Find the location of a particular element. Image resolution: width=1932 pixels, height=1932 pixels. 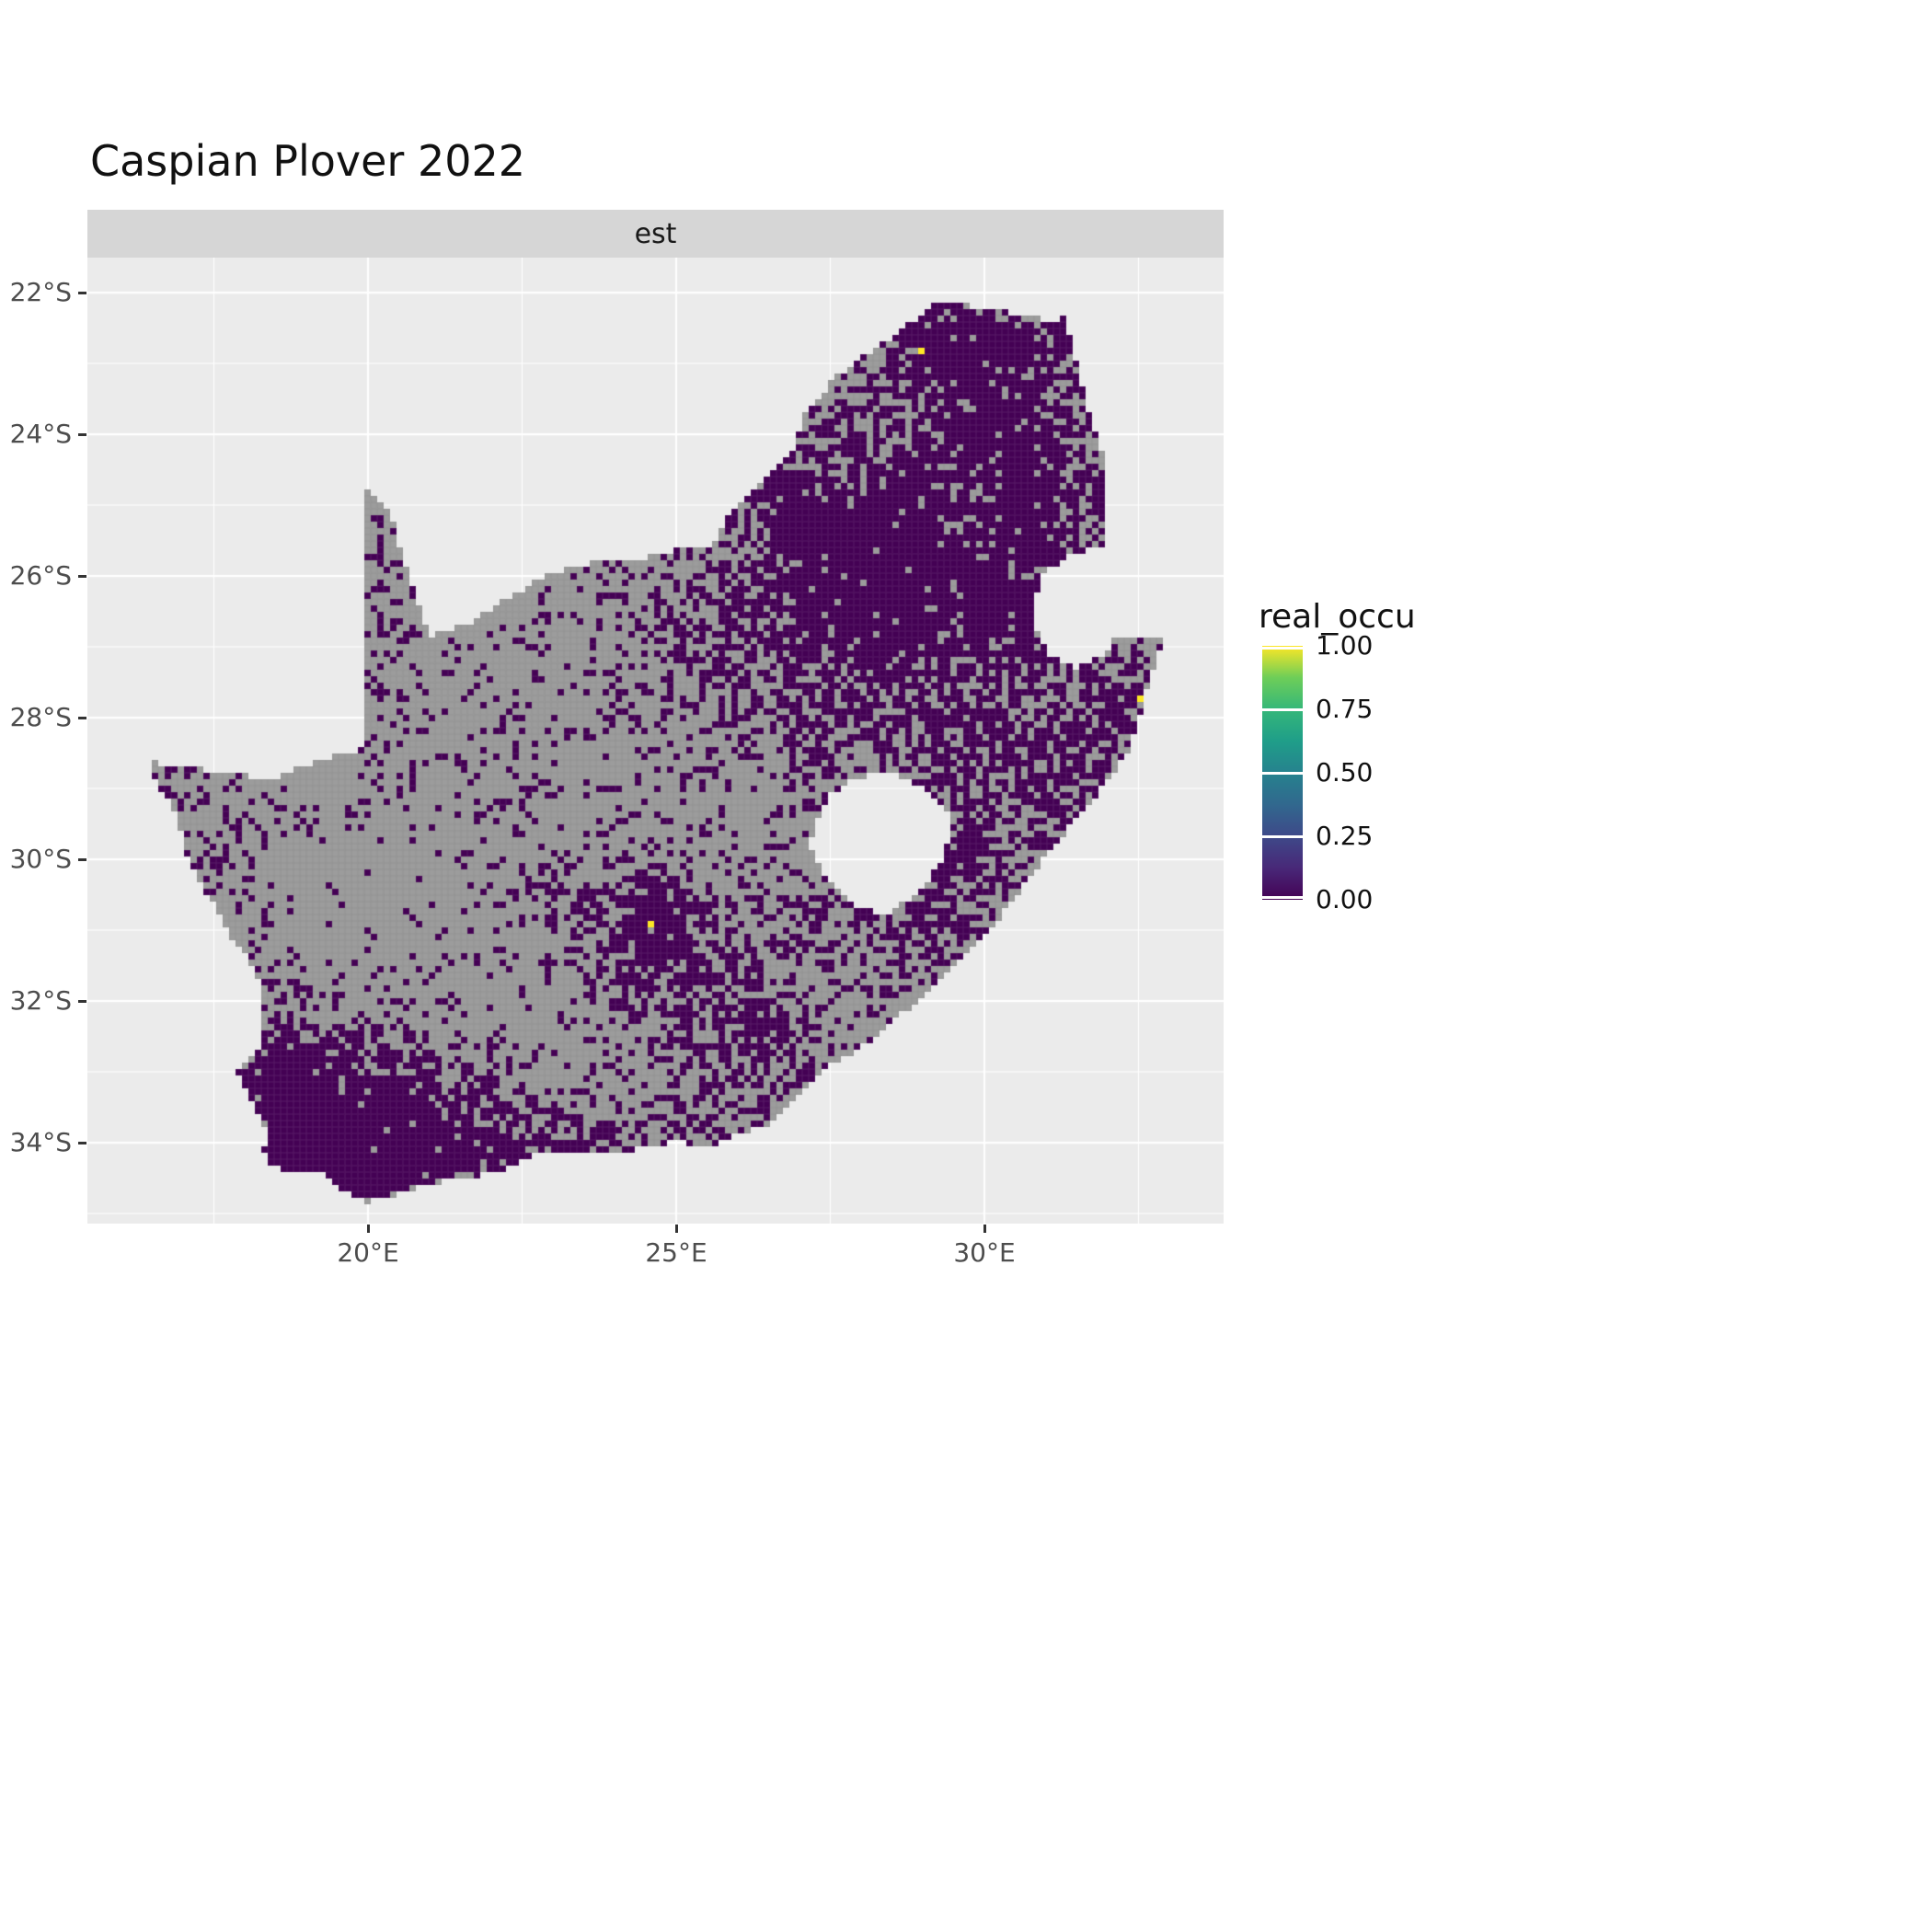

x-axis-label: 30°E is located at coordinates (984, 1252).